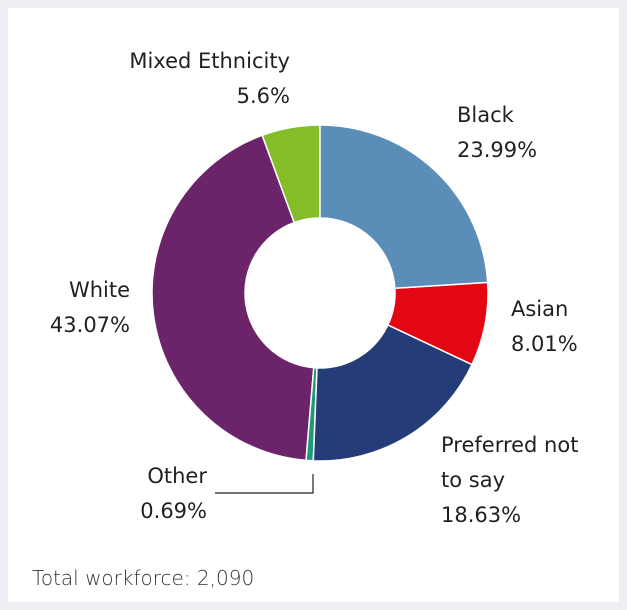  Describe the element at coordinates (497, 150) in the screenshot. I see `value-label: 23.99%` at that location.